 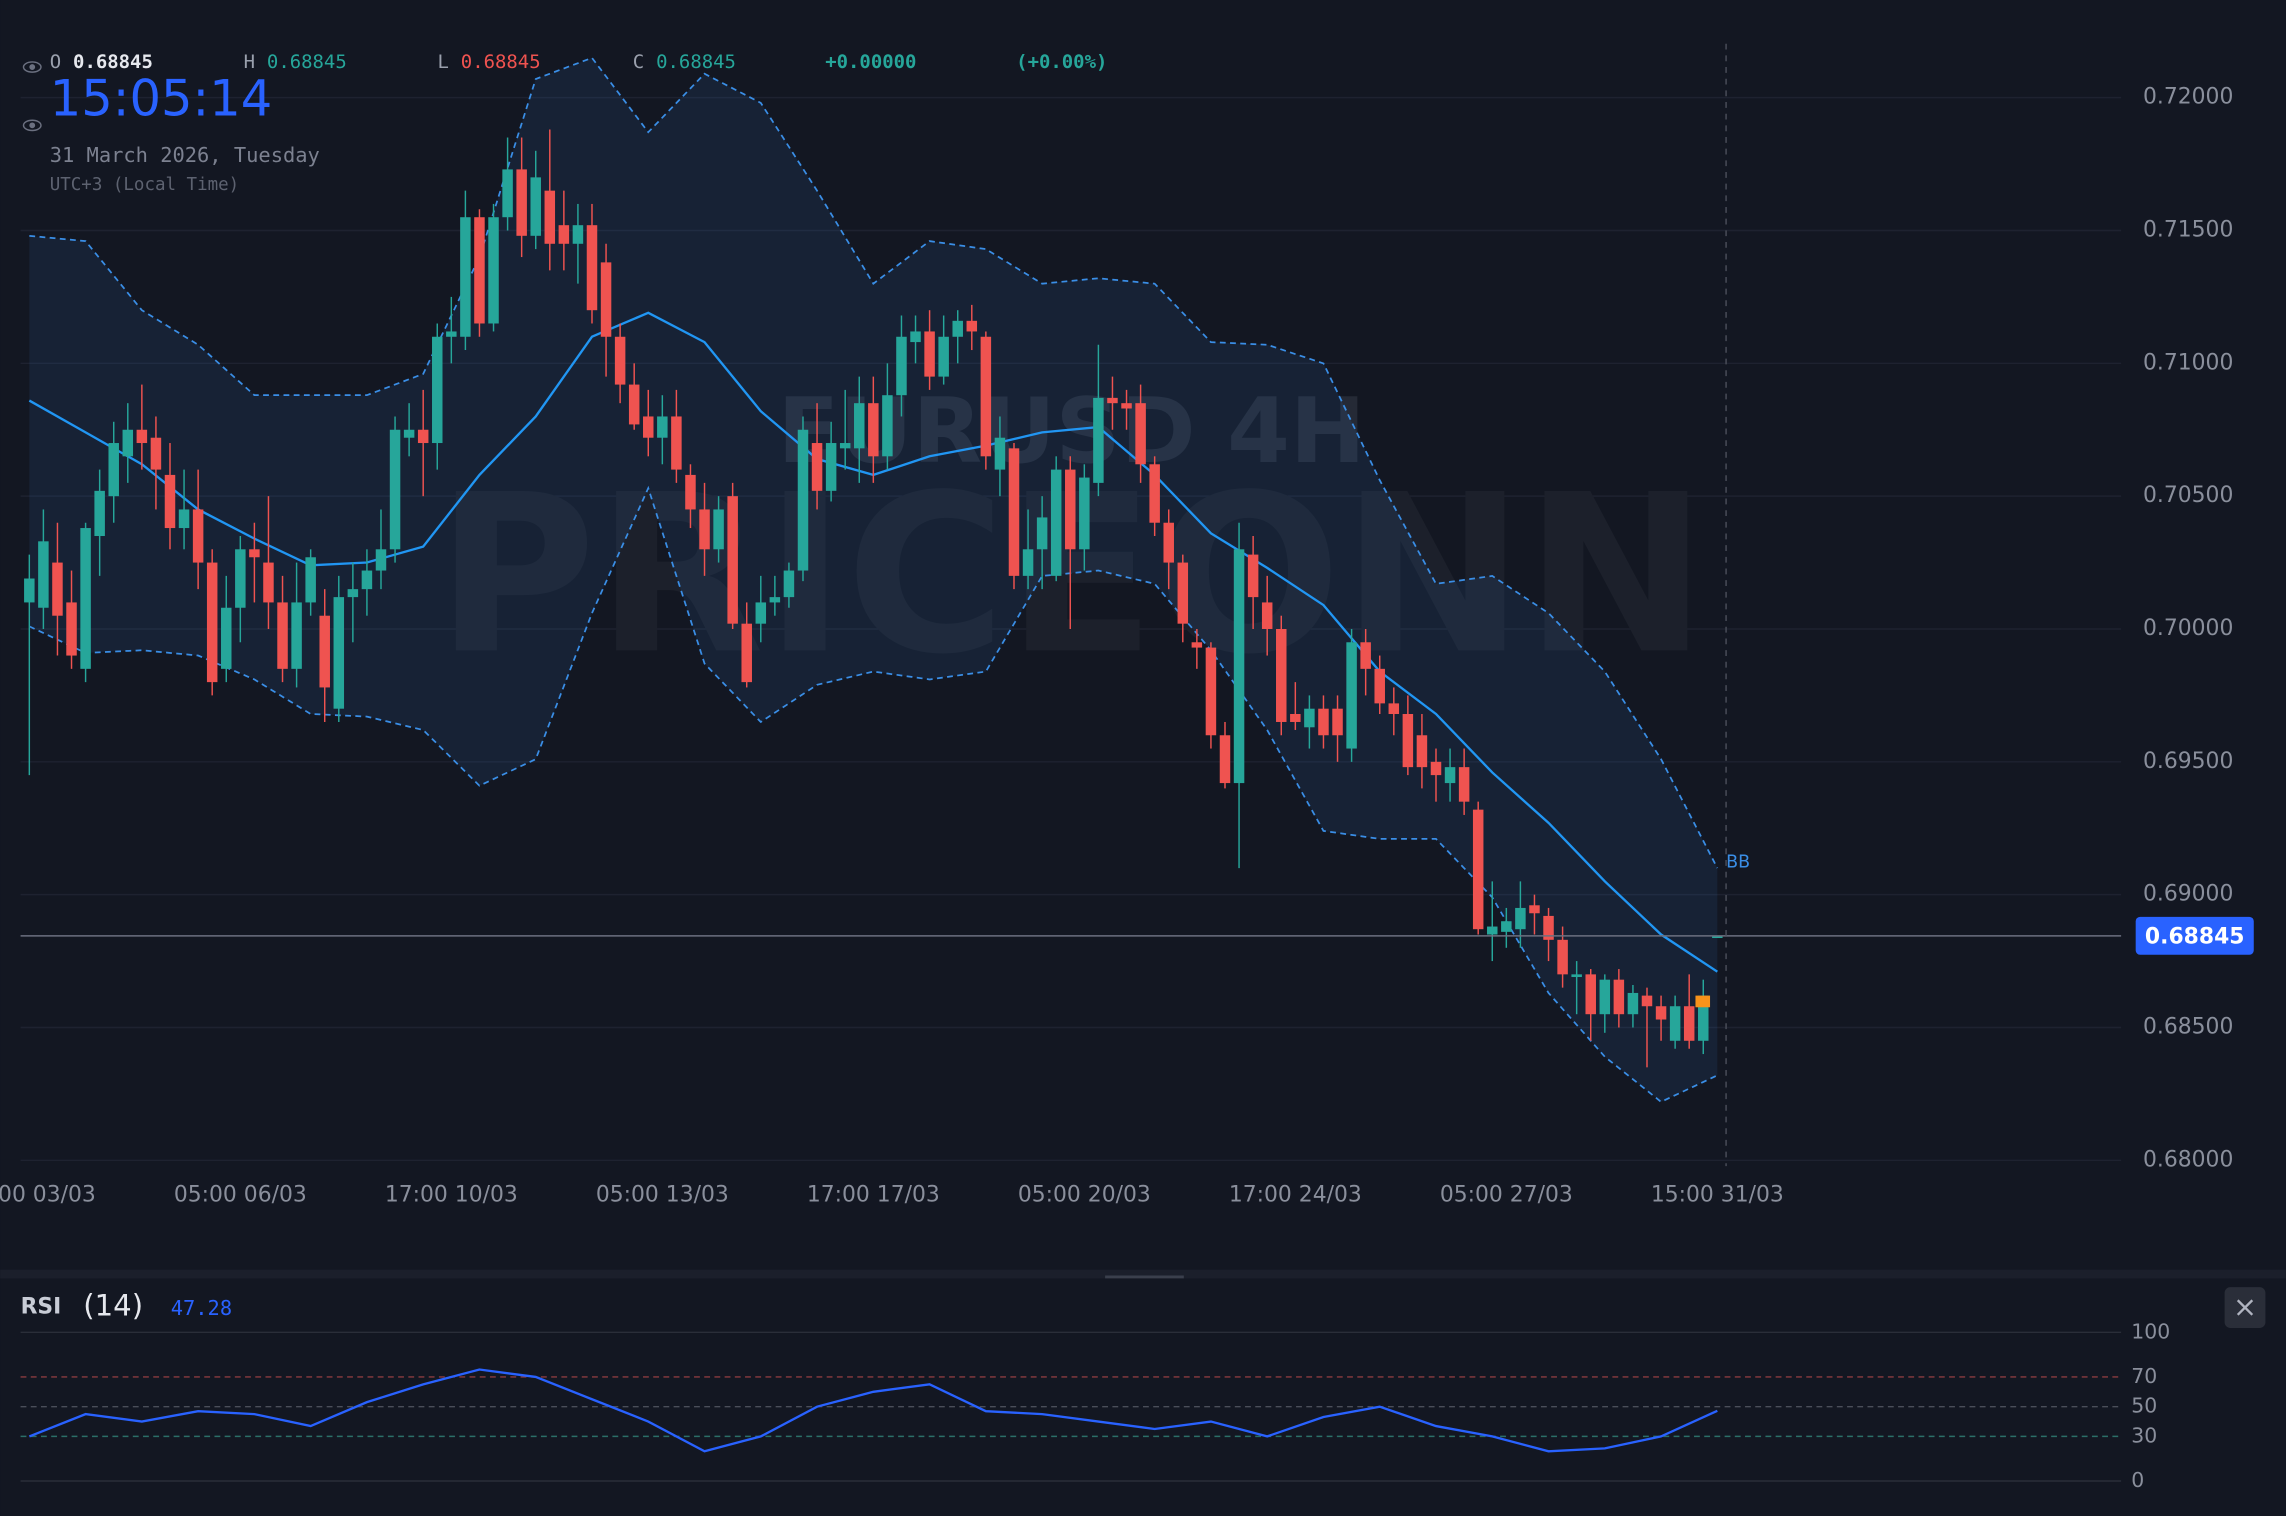 What do you see at coordinates (2188, 1159) in the screenshot?
I see `y-tick-label: 0.68000` at bounding box center [2188, 1159].